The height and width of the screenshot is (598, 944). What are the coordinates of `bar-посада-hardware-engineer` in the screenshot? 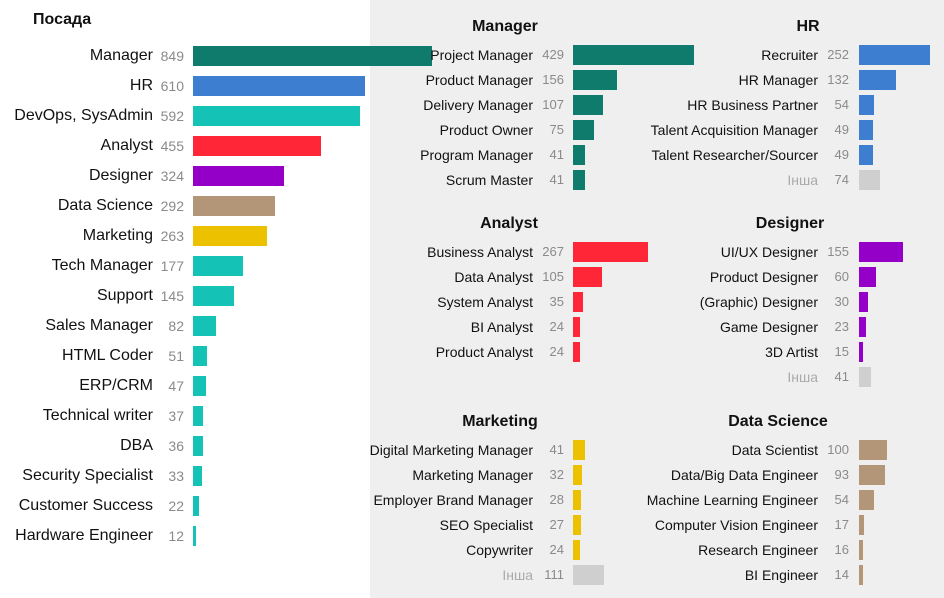 It's located at (195, 536).